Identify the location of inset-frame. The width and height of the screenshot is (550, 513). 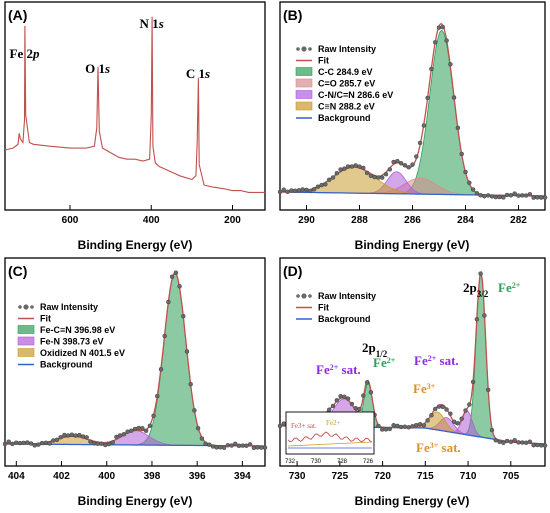
(330, 433).